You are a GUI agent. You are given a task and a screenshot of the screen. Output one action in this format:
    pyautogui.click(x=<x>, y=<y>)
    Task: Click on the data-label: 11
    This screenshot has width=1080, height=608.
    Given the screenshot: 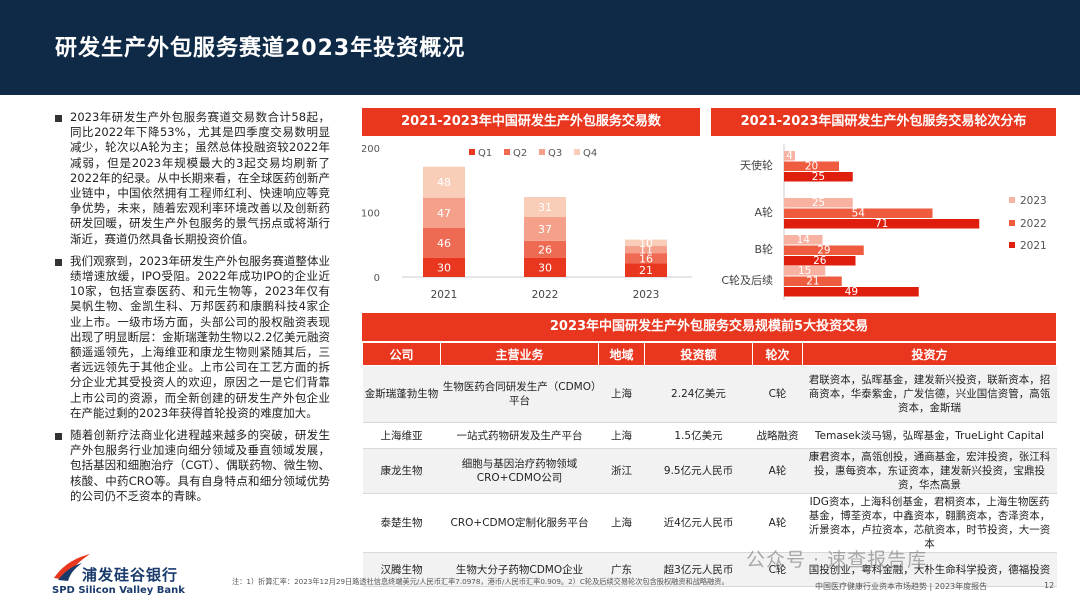 What is the action you would take?
    pyautogui.click(x=646, y=250)
    